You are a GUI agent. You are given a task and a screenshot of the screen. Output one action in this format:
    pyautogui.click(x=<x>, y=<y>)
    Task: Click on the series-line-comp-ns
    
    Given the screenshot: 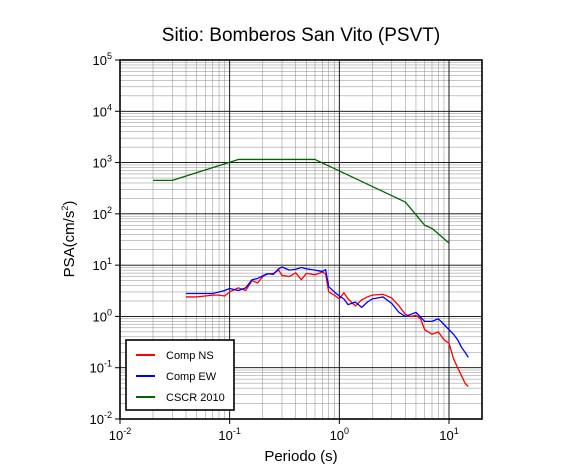 What is the action you would take?
    pyautogui.click(x=327, y=328)
    